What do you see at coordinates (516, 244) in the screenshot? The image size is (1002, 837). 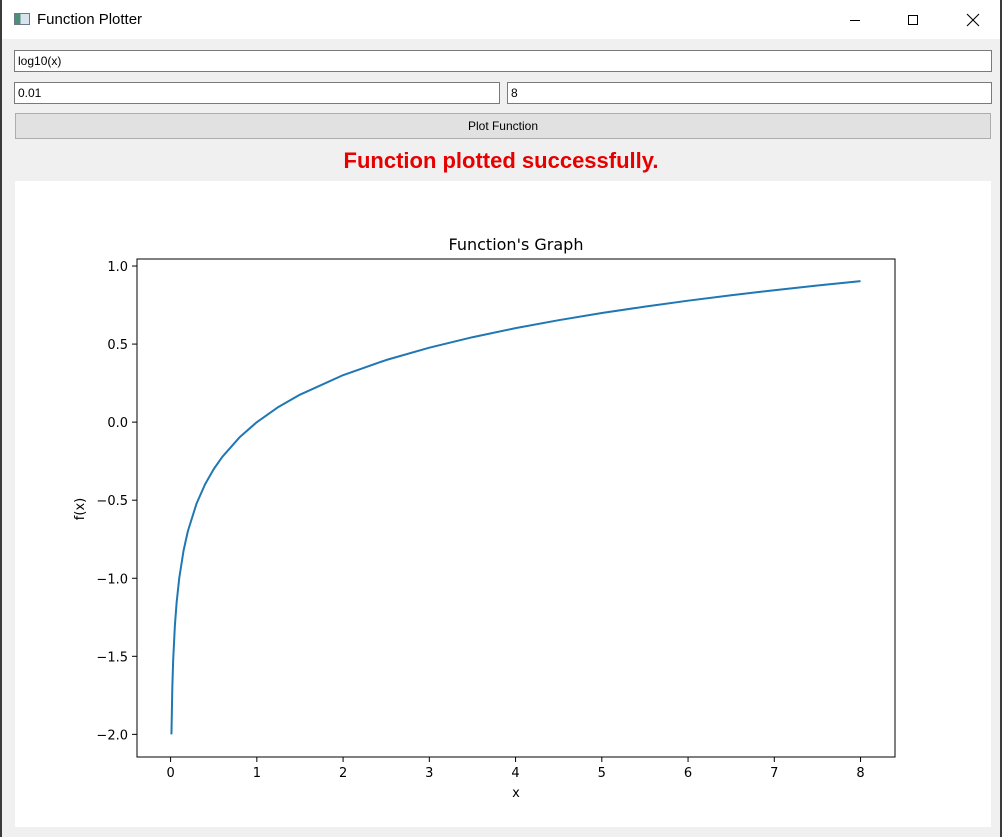 I see `chart-title: Function's Graph` at bounding box center [516, 244].